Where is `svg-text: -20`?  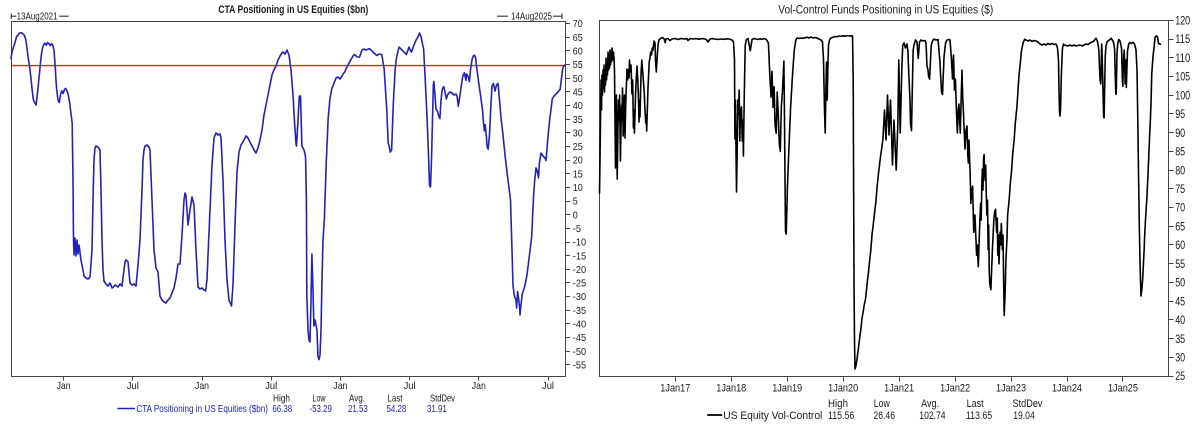
svg-text: -20 is located at coordinates (579, 270).